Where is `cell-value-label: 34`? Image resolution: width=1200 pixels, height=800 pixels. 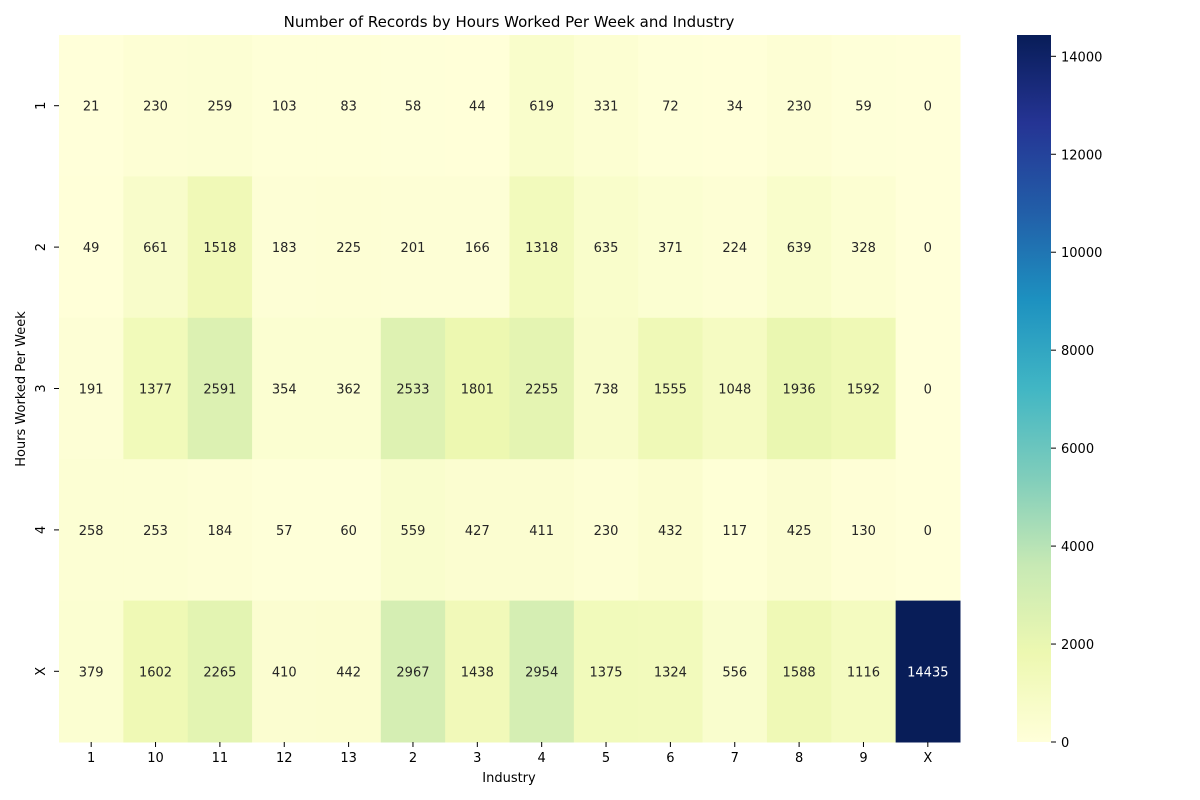
cell-value-label: 34 is located at coordinates (734, 107).